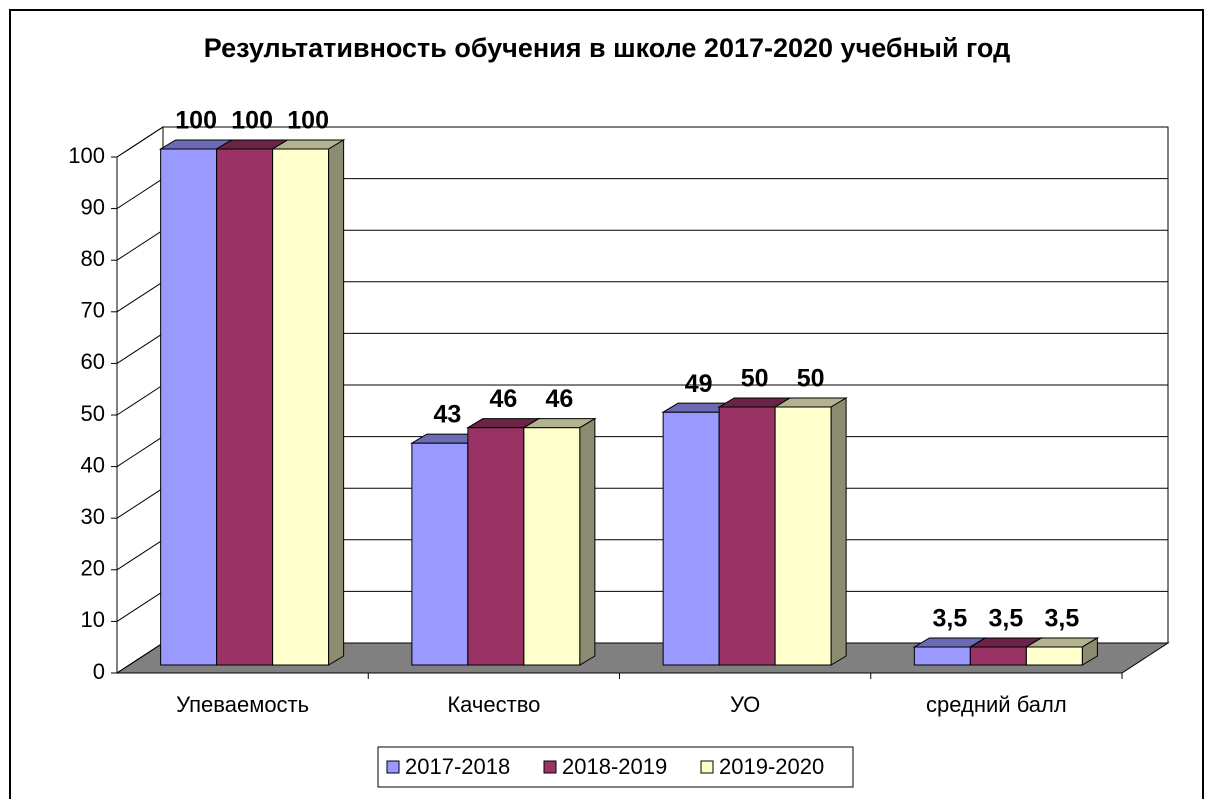 The image size is (1214, 799). Describe the element at coordinates (99, 671) in the screenshot. I see `y-tick-label: 0` at that location.